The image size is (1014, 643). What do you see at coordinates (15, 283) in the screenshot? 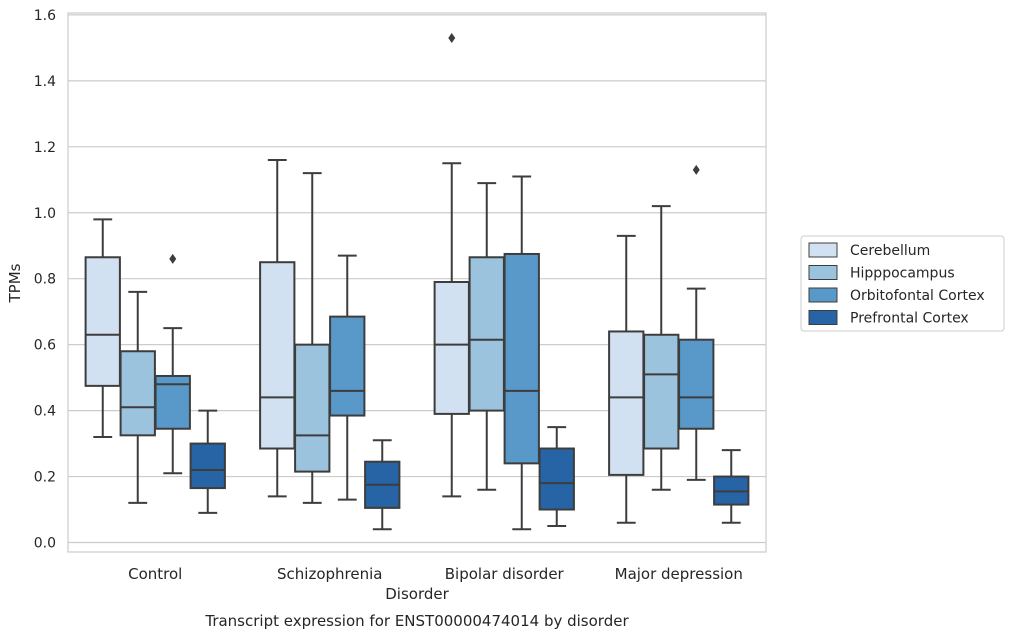
I see `y-axis-label: TPMs` at bounding box center [15, 283].